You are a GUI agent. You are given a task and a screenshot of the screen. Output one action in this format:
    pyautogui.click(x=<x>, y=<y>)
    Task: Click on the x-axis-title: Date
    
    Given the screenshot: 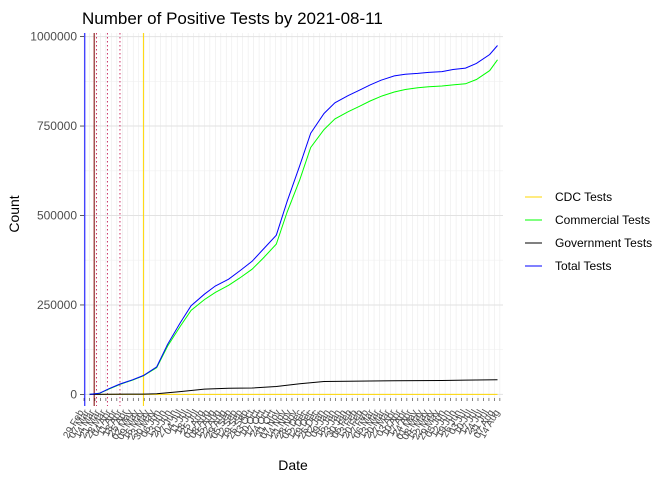 What is the action you would take?
    pyautogui.click(x=293, y=465)
    